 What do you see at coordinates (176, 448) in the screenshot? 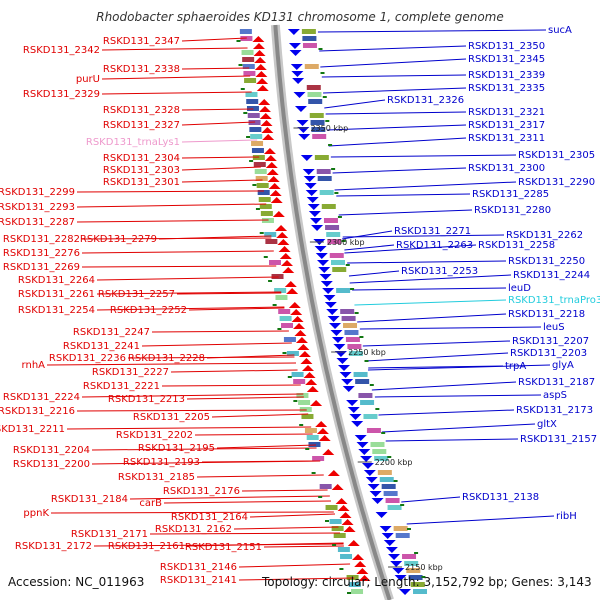
I see `left-gene-label: RSKD131_2195` at bounding box center [176, 448].